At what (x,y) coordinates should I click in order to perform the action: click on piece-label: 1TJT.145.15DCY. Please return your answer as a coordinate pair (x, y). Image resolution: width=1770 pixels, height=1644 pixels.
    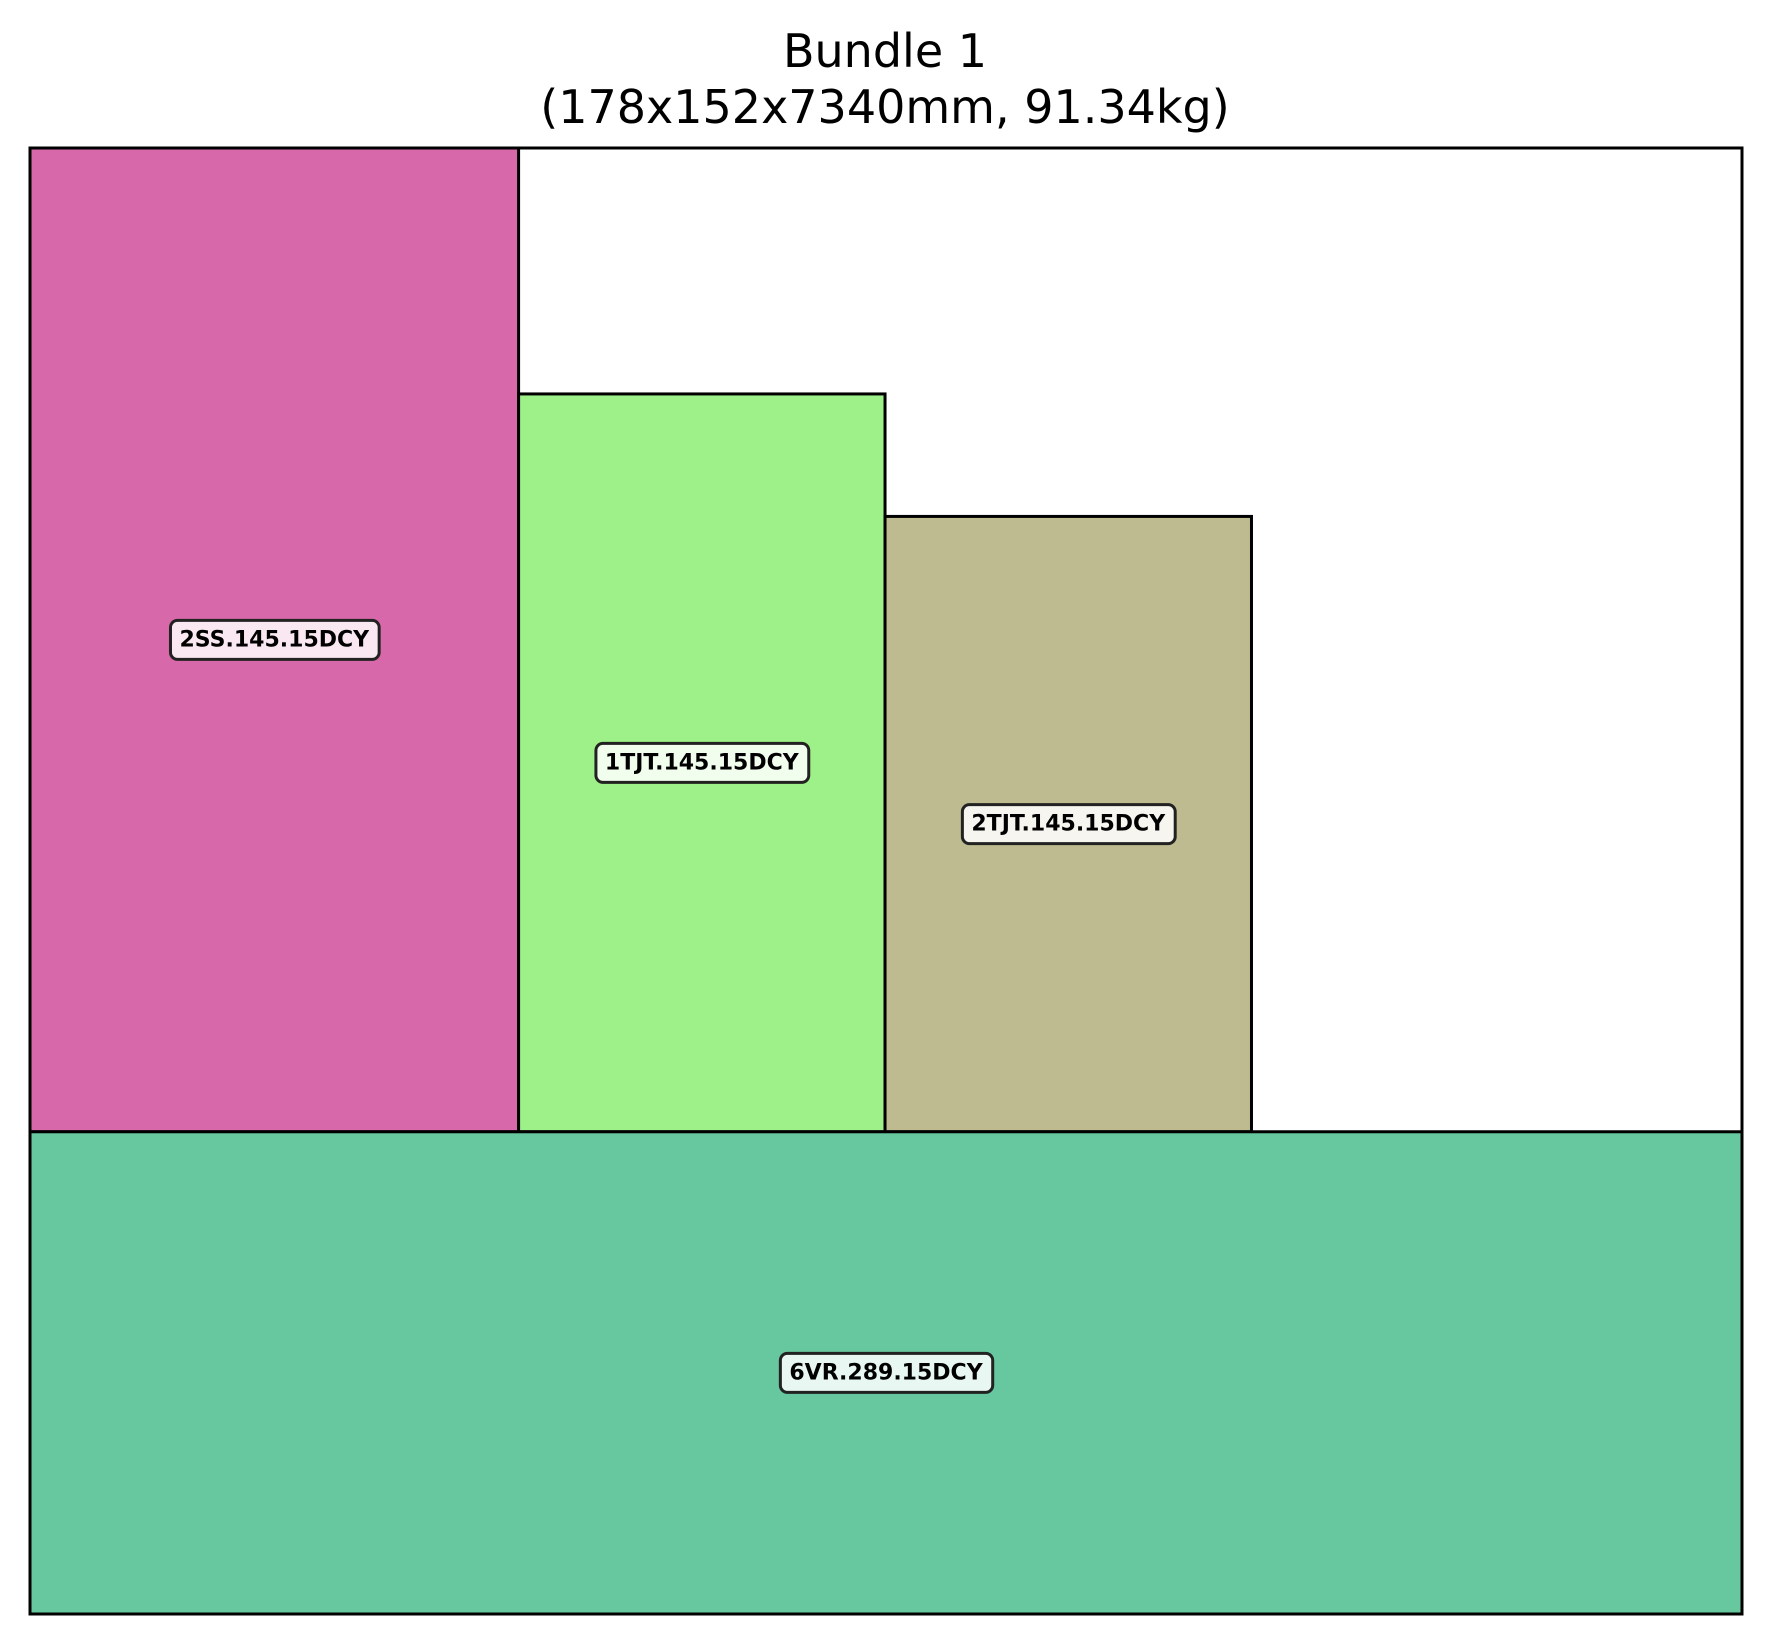
    Looking at the image, I should click on (702, 762).